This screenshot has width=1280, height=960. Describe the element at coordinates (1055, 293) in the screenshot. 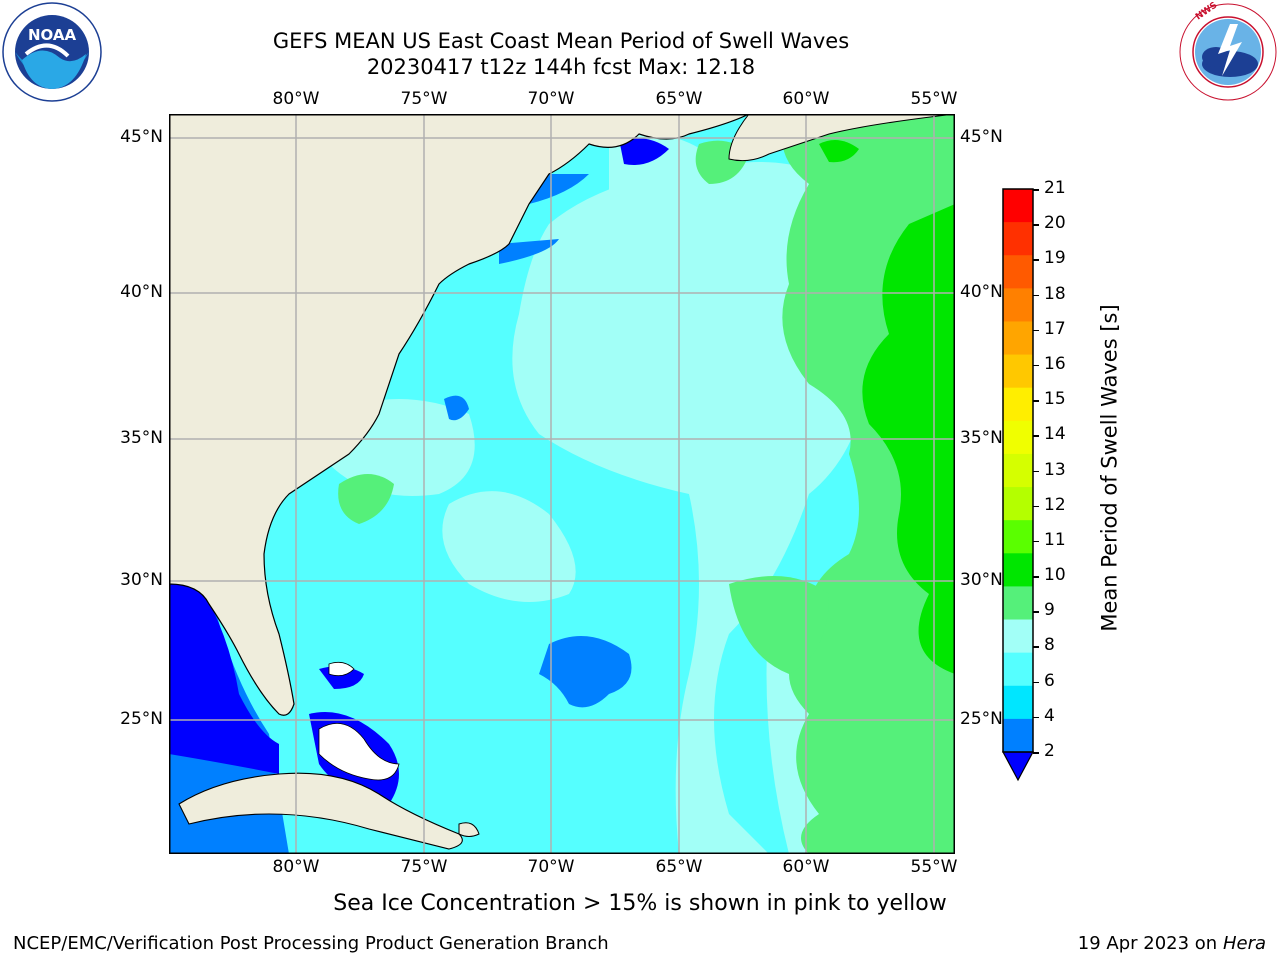

I see `colorbar-tick-label: 18` at that location.